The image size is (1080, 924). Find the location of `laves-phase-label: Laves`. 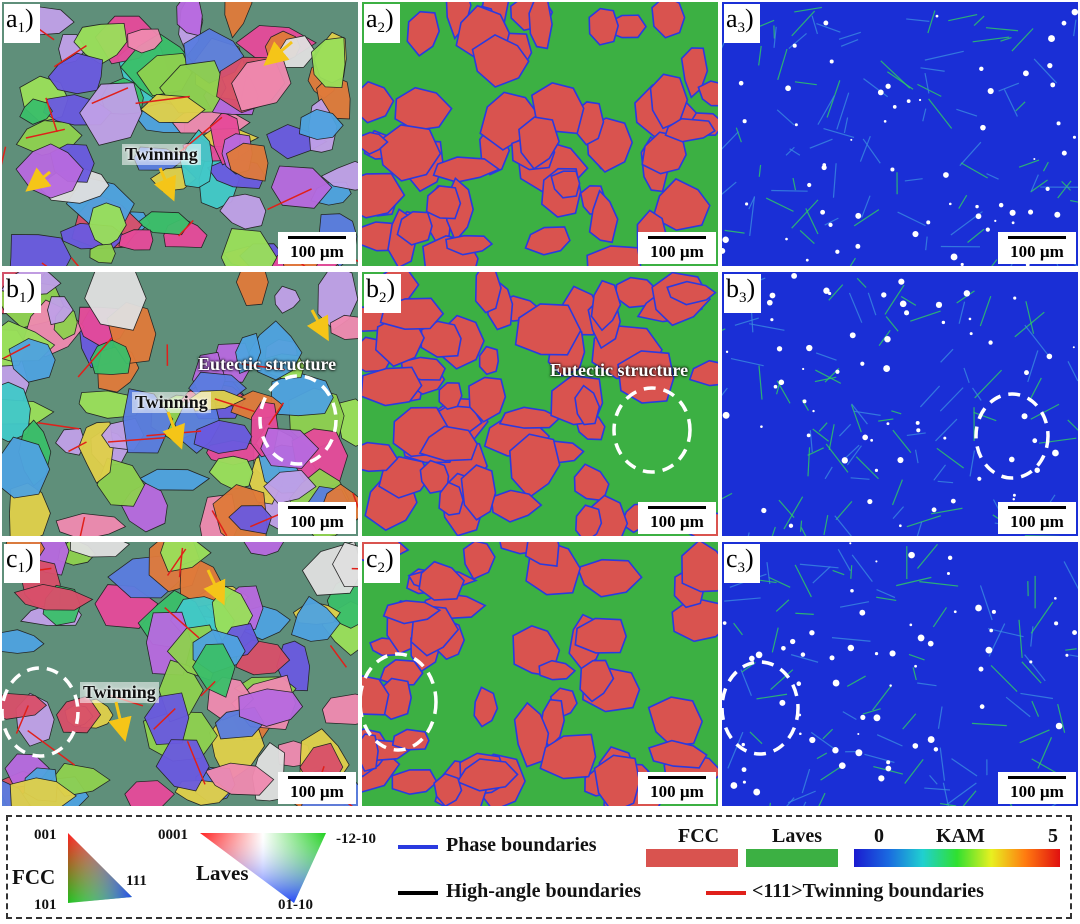

laves-phase-label: Laves is located at coordinates (797, 836).